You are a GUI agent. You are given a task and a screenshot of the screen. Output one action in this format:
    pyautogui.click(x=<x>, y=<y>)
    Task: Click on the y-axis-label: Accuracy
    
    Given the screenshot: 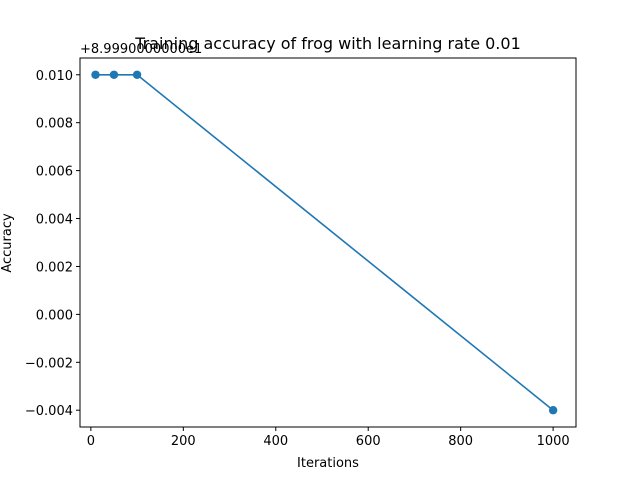 What is the action you would take?
    pyautogui.click(x=7, y=243)
    